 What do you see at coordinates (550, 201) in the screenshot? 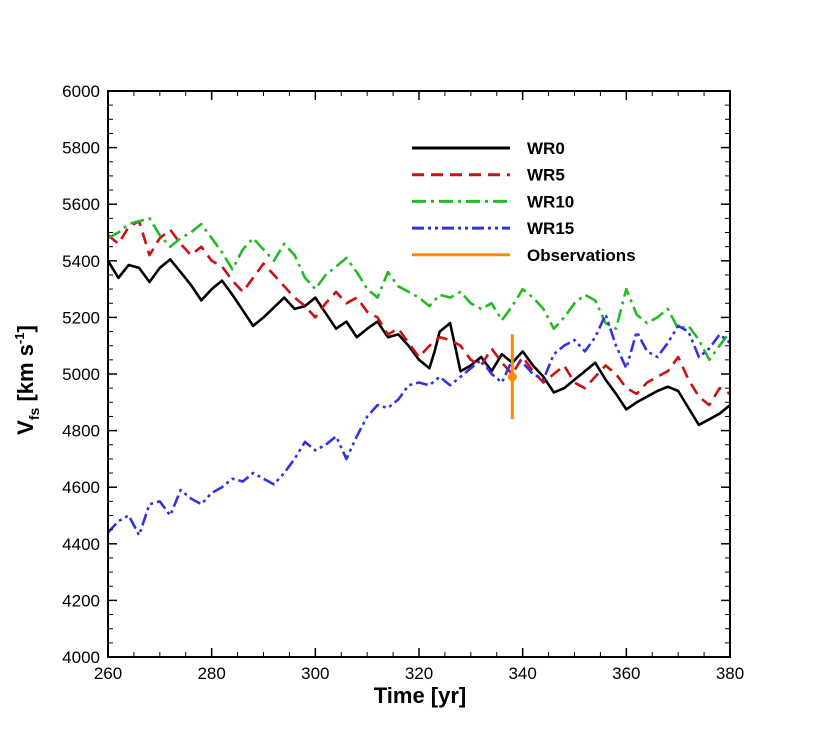
I see `legend-label-wr10: WR10` at bounding box center [550, 201].